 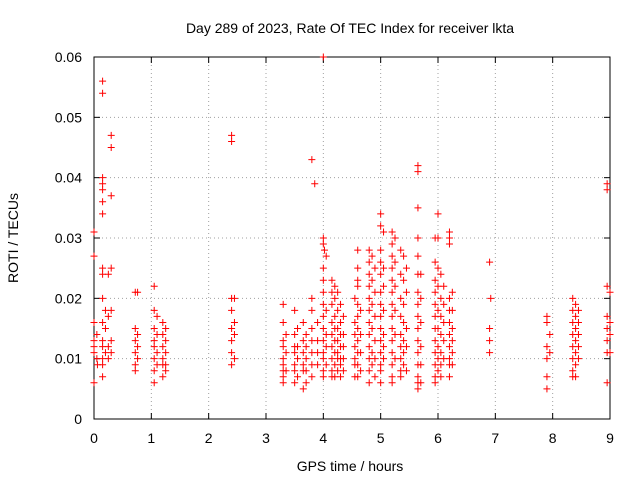 I want to click on y-tick-label: 0.02, so click(x=68, y=298).